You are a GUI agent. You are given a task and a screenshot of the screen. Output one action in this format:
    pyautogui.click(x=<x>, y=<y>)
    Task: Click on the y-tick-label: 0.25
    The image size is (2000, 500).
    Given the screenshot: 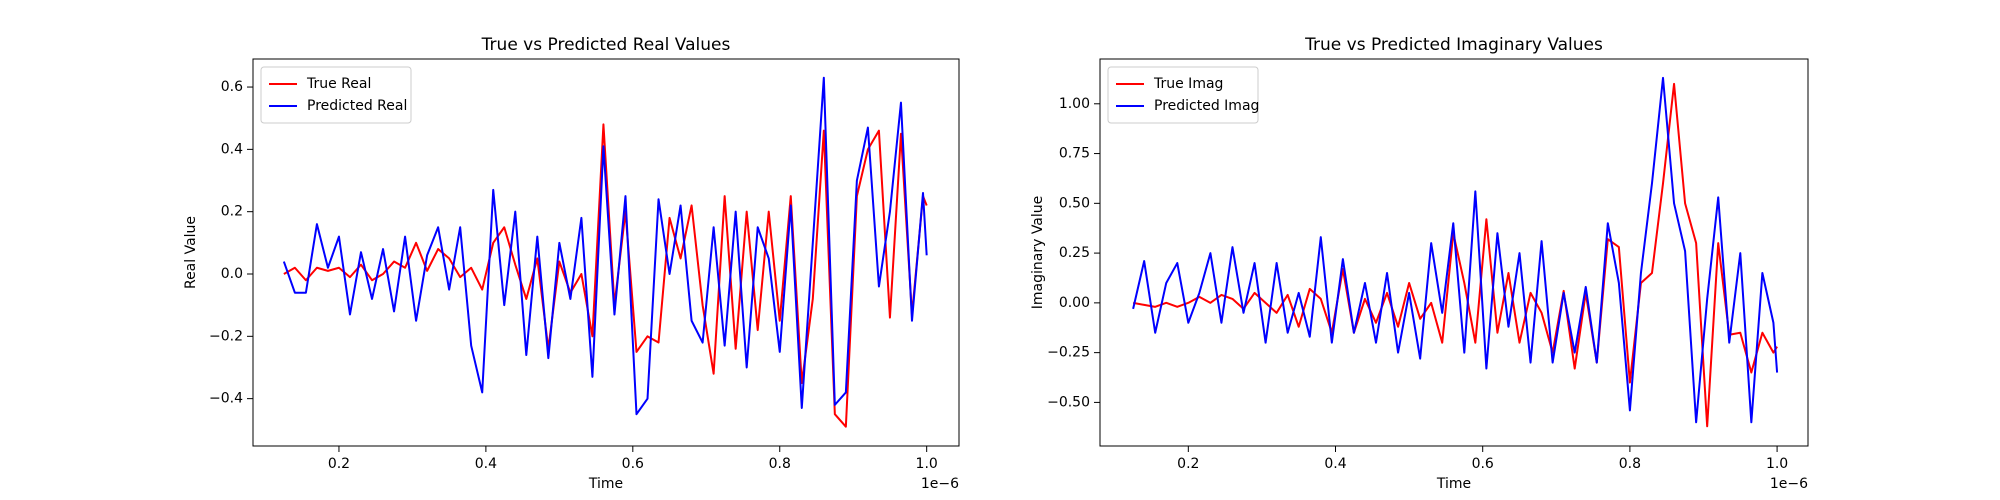 What is the action you would take?
    pyautogui.click(x=1074, y=253)
    